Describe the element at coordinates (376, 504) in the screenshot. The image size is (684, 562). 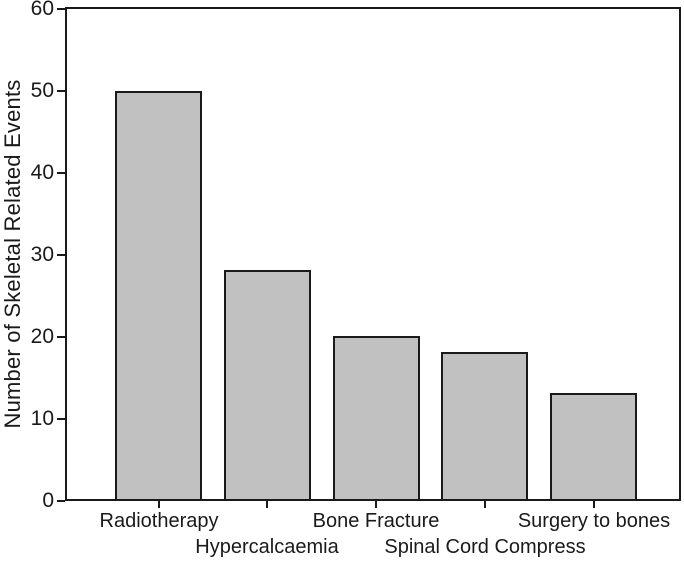
I see `x-tick-mark-bone-fracture` at that location.